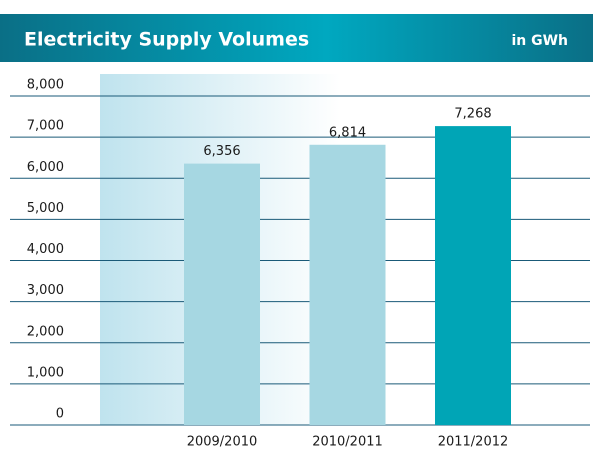  I want to click on x-tick-label: 2011/2012, so click(473, 442).